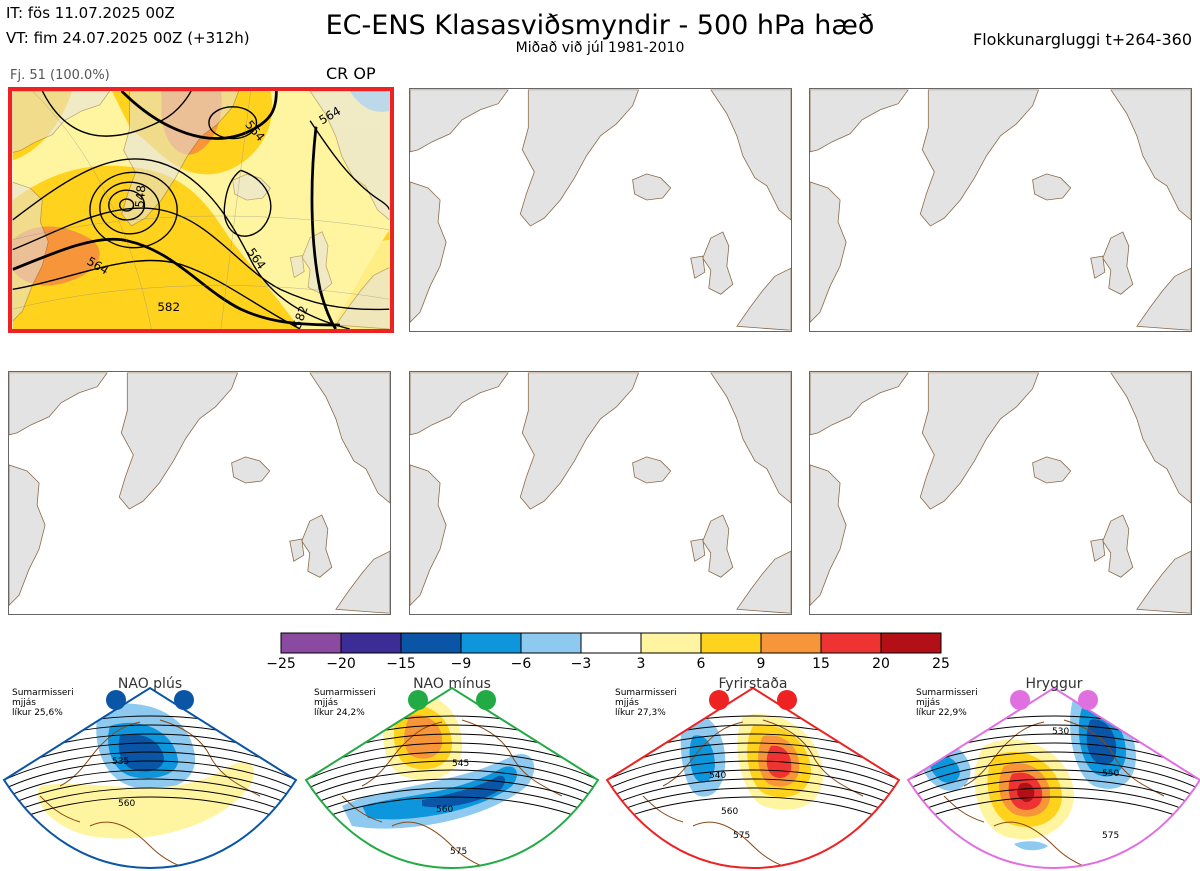 The image size is (1200, 871). I want to click on contour-label: 545, so click(460, 764).